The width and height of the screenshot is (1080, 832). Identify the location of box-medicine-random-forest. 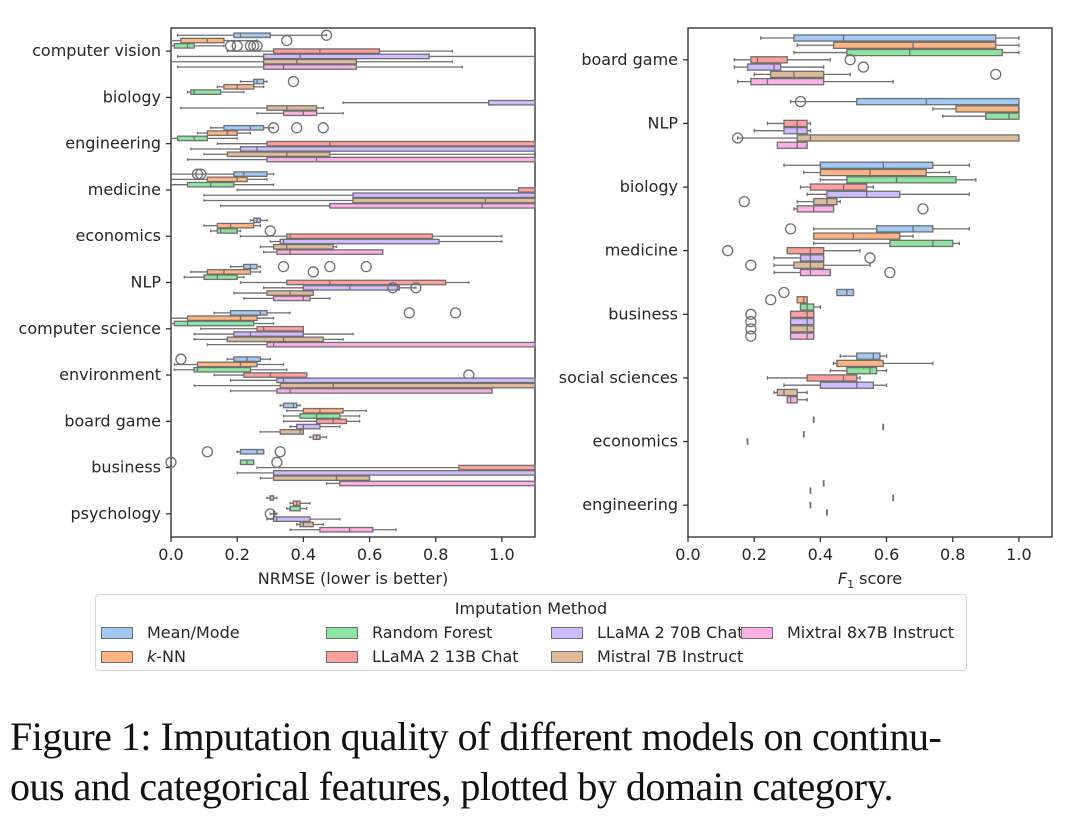
(223, 184).